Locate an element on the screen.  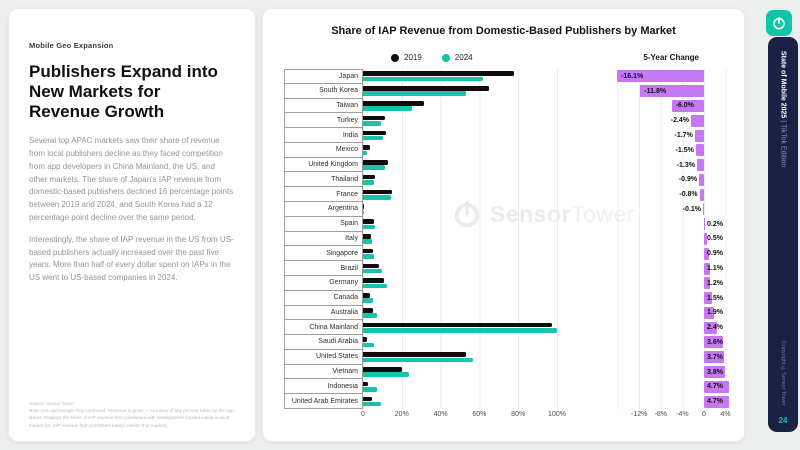
change-value-label: 1.5% is located at coordinates (715, 298).